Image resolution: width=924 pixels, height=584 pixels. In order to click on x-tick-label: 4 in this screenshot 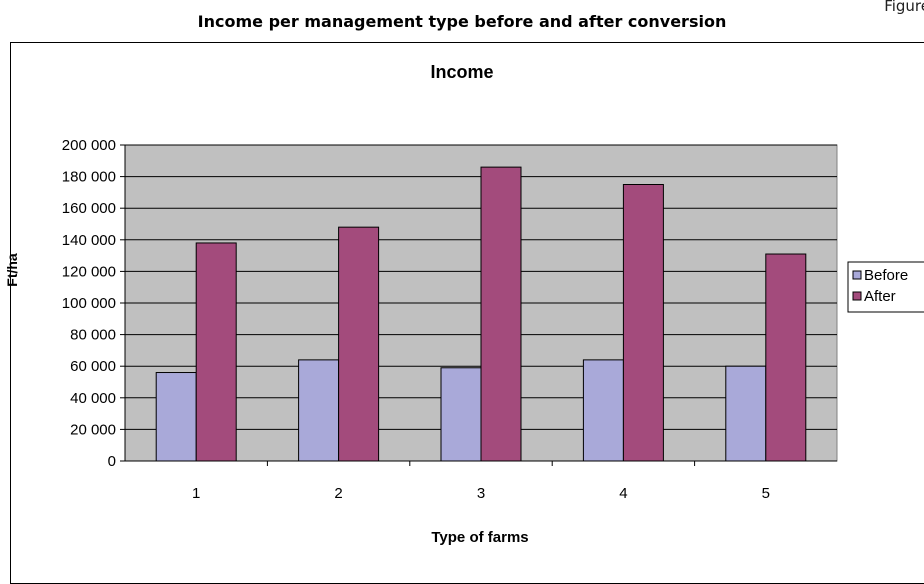, I will do `click(623, 493)`.